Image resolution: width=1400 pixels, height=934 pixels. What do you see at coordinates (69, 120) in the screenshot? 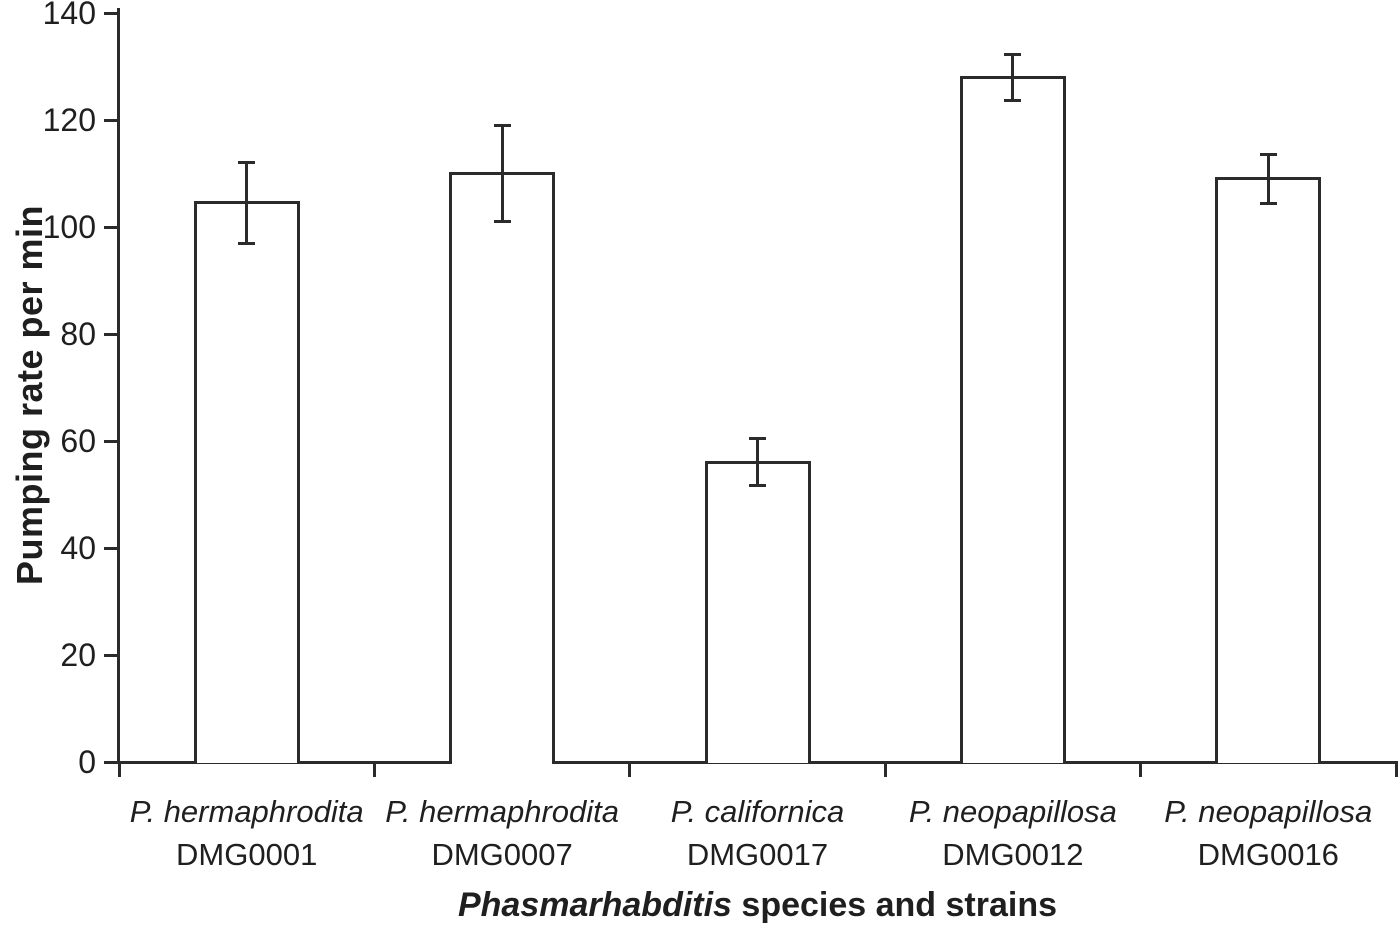
I see `y-axis-tick-label: 120` at bounding box center [69, 120].